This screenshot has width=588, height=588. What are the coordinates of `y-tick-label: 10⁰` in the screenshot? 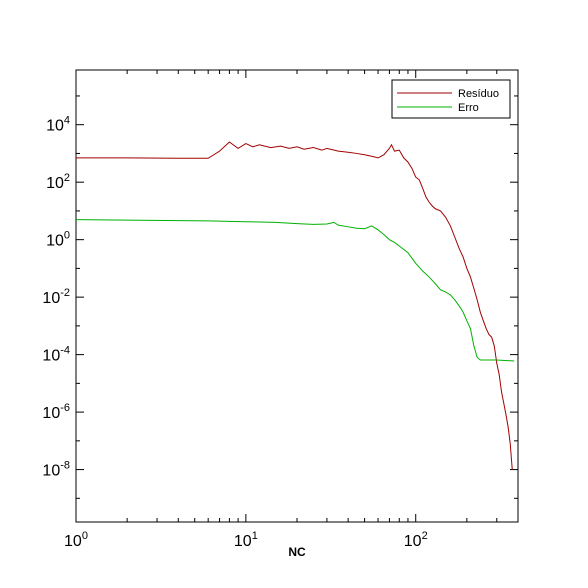 It's located at (58, 240).